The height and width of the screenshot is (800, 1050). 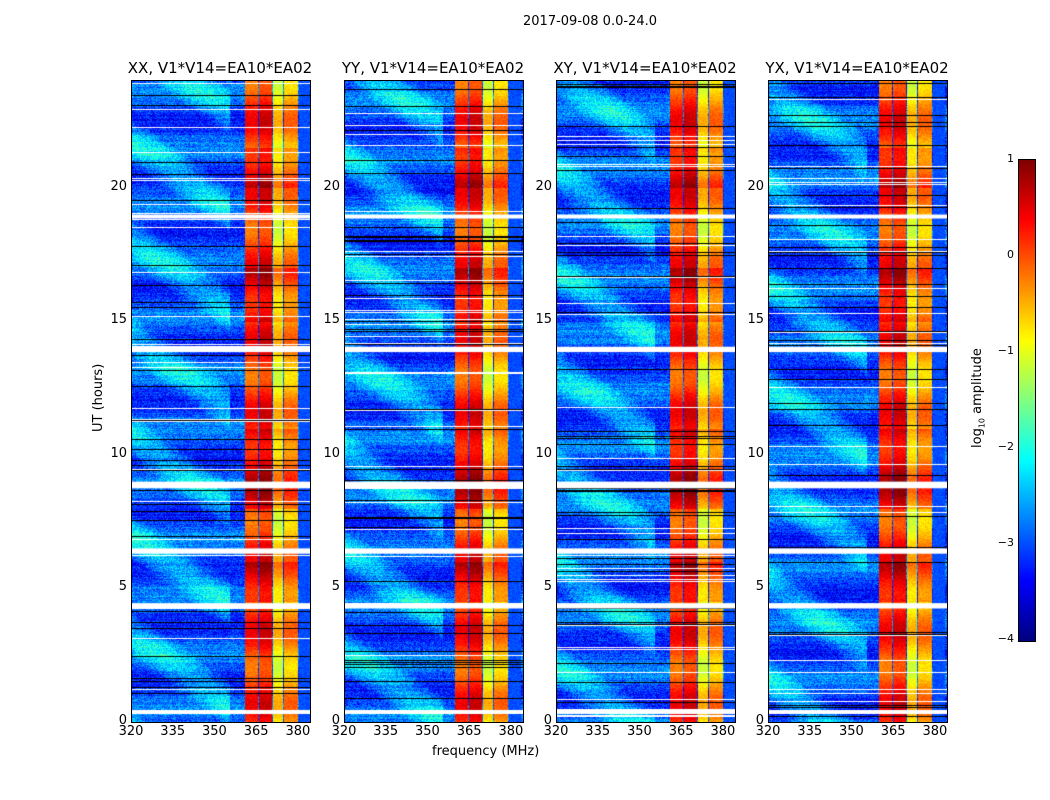 What do you see at coordinates (434, 401) in the screenshot?
I see `heatmap-panel-yy` at bounding box center [434, 401].